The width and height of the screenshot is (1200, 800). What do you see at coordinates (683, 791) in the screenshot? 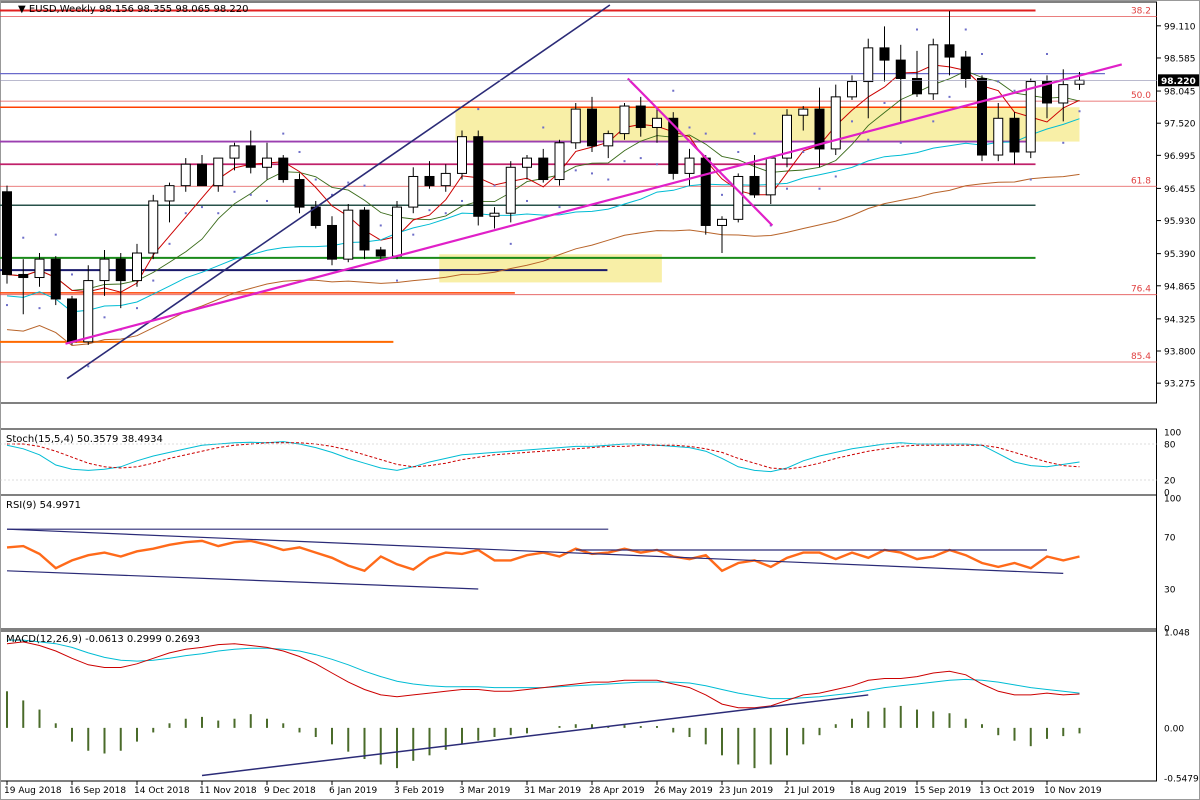
I see `time-tick-label: 26 May 2019` at bounding box center [683, 791].